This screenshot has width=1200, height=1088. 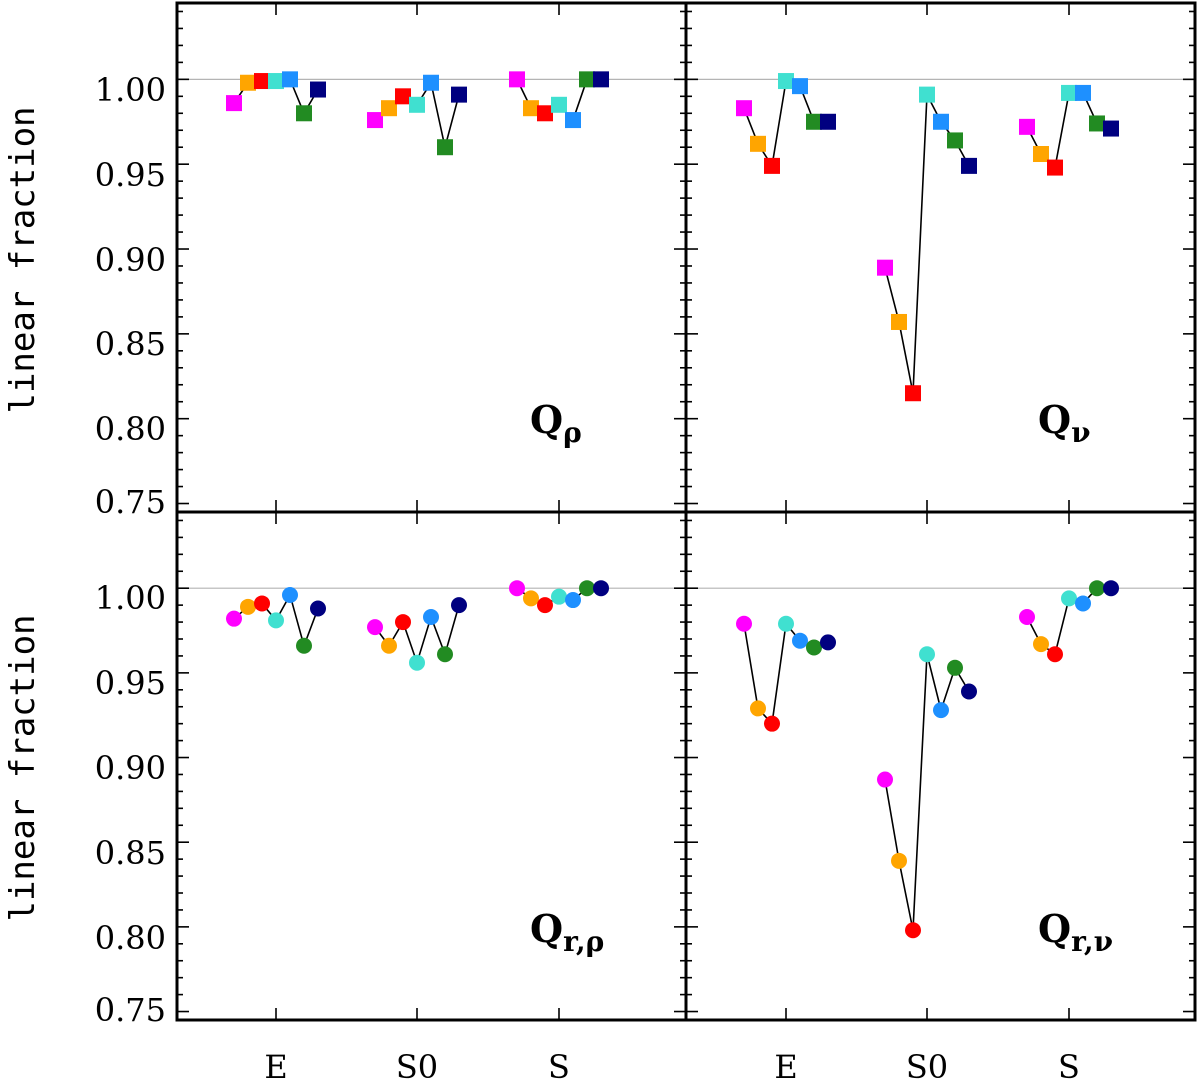 What do you see at coordinates (556, 423) in the screenshot?
I see `panel-label-q-rho: Qρ` at bounding box center [556, 423].